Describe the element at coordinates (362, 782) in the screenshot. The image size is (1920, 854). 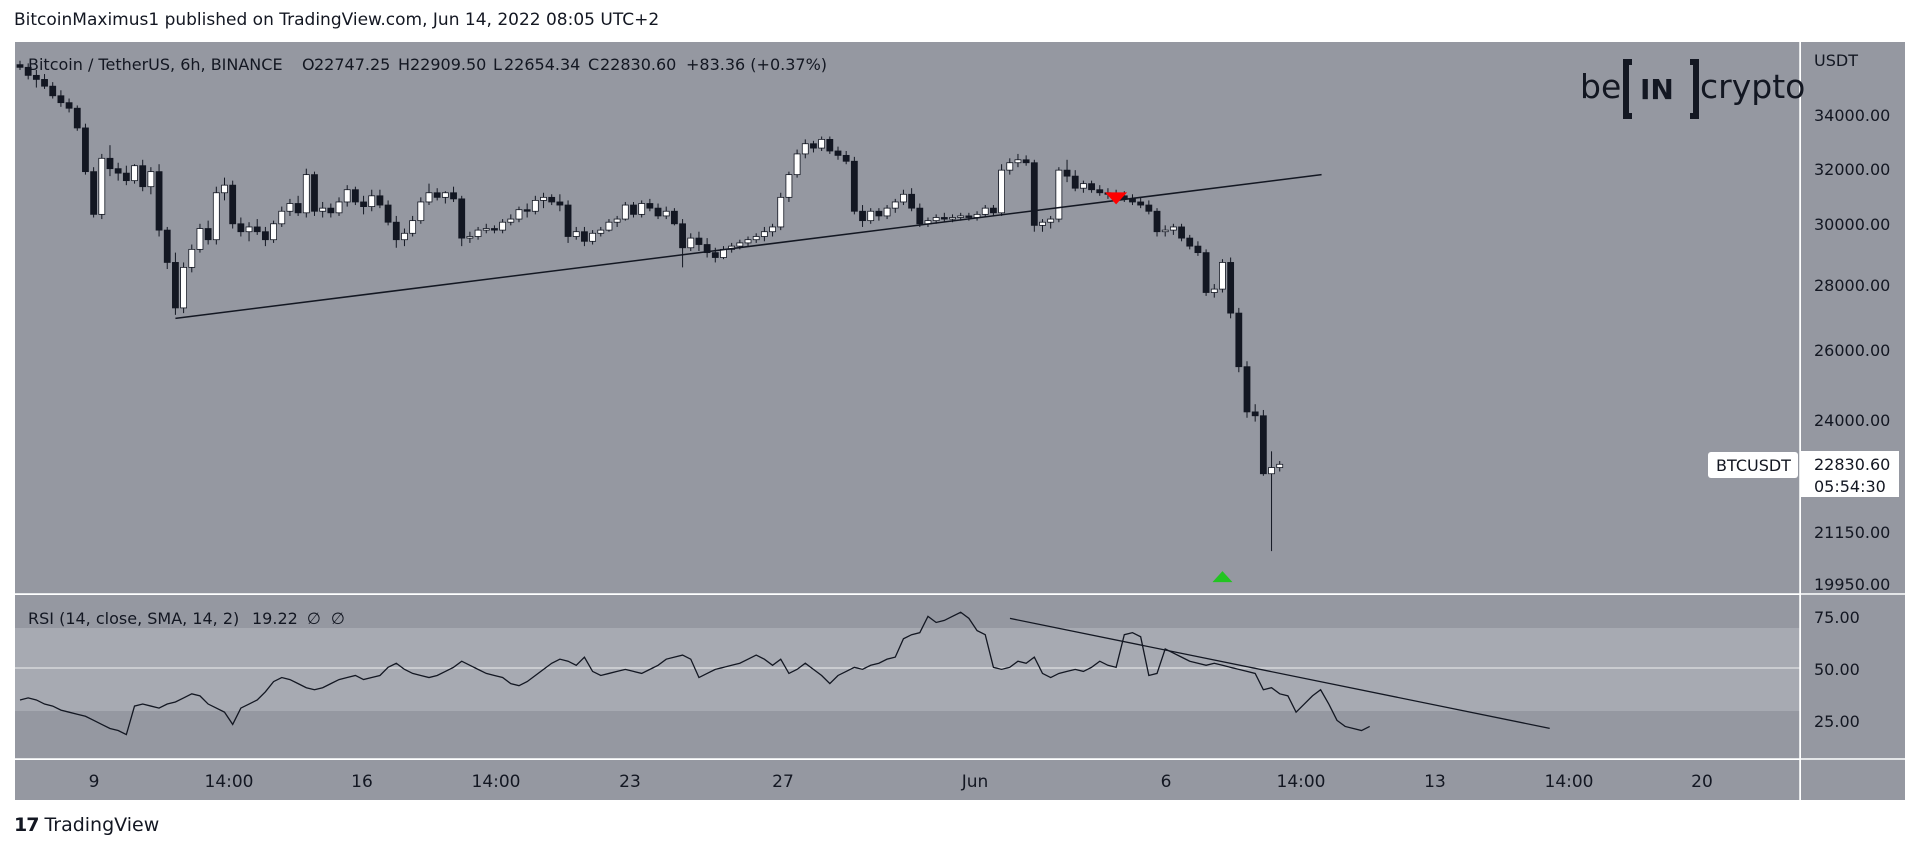
I see `time-tick: 16` at that location.